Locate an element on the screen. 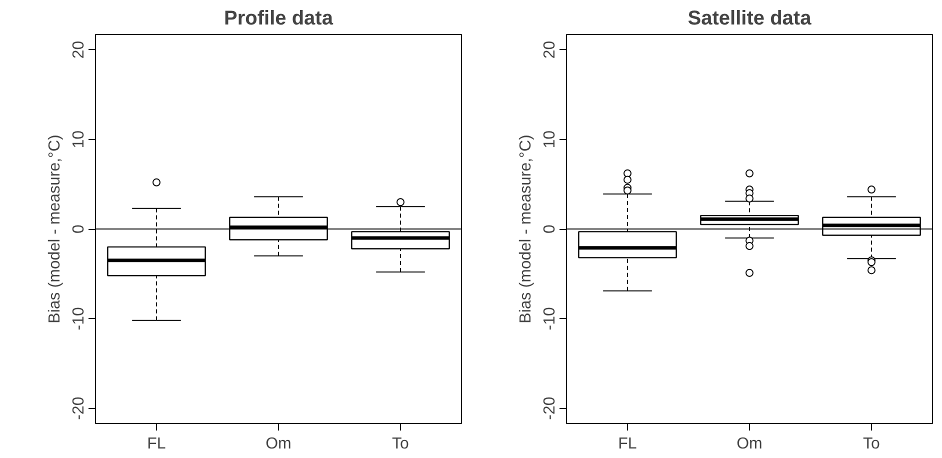 The width and height of the screenshot is (942, 458). chart-title: Profile data is located at coordinates (279, 19).